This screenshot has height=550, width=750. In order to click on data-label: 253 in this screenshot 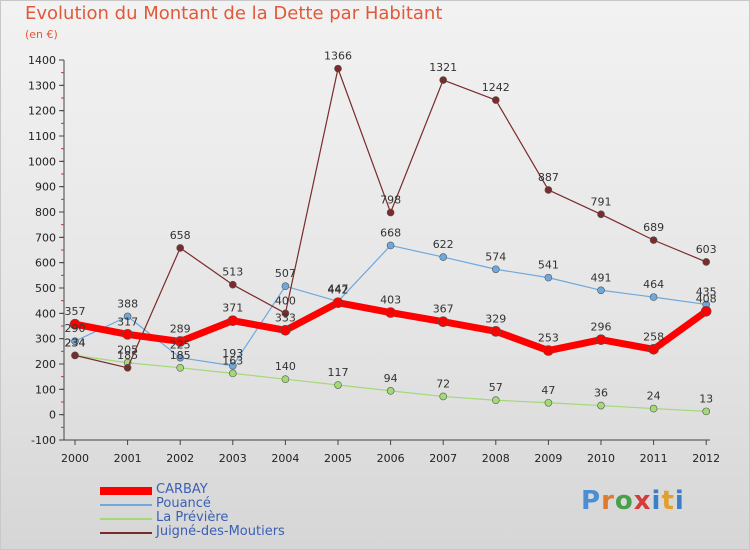, I will do `click(548, 338)`.